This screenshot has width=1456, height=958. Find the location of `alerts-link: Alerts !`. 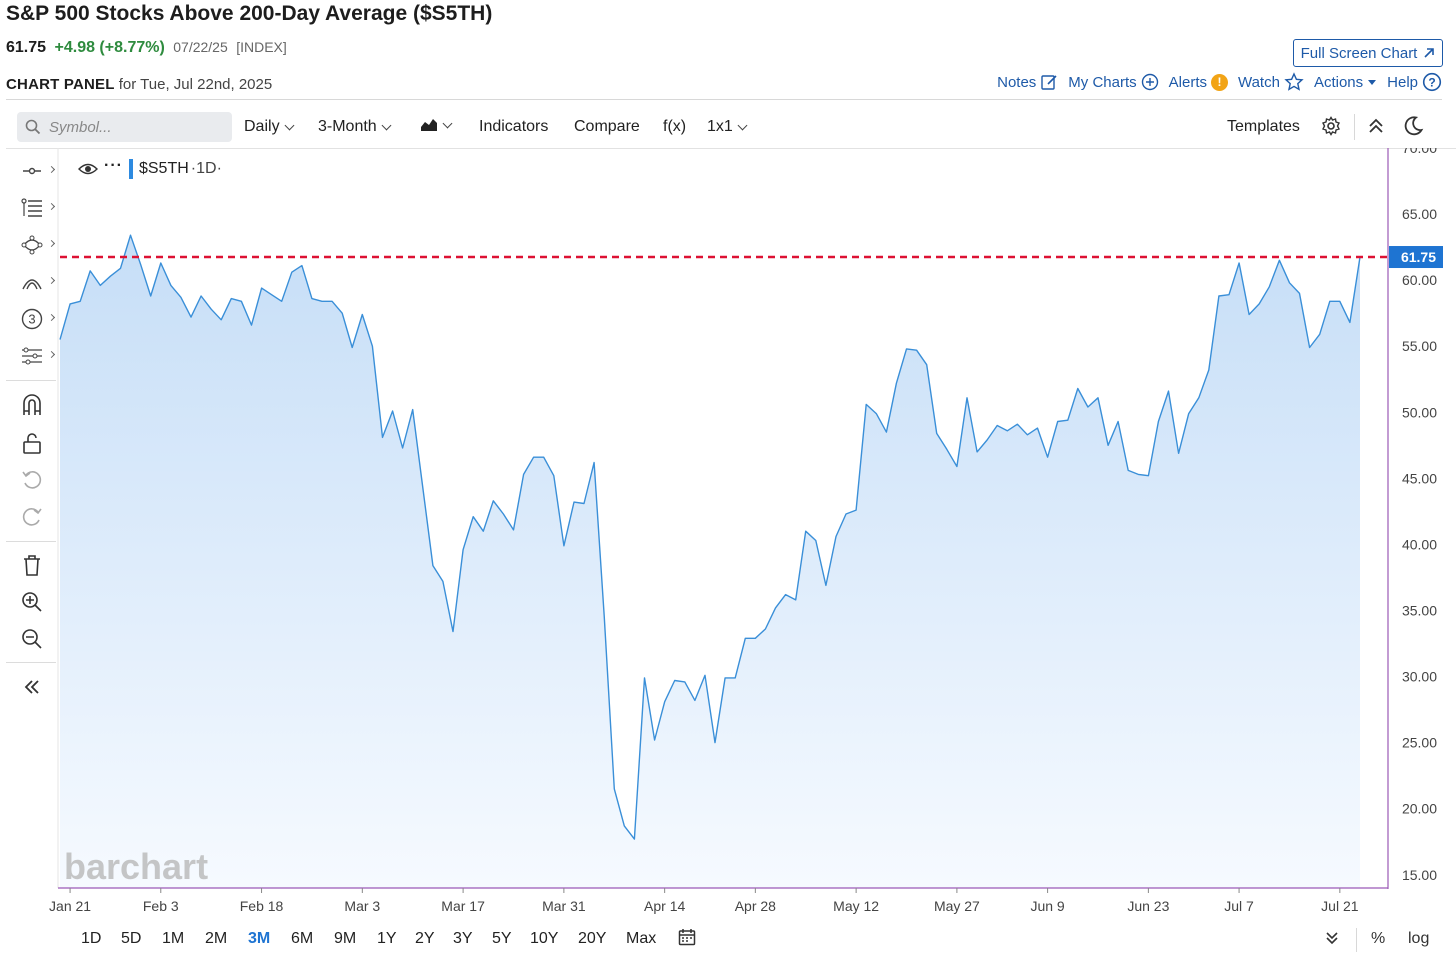

alerts-link: Alerts ! is located at coordinates (1198, 82).